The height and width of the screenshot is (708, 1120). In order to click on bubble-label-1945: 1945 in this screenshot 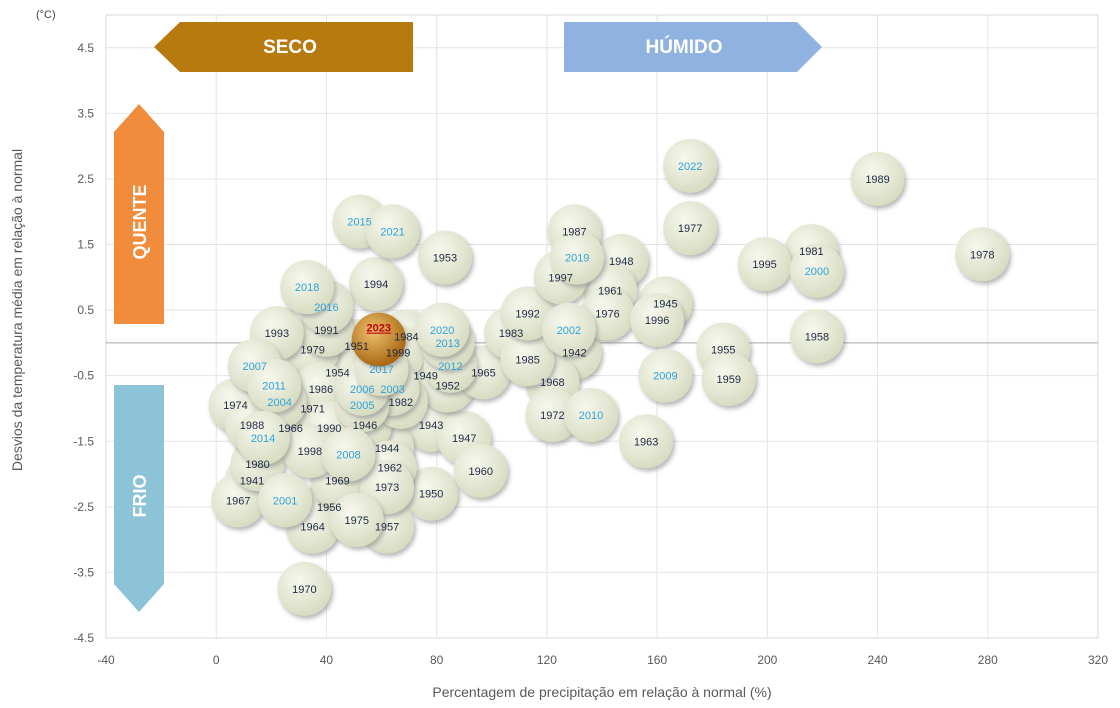, I will do `click(665, 305)`.